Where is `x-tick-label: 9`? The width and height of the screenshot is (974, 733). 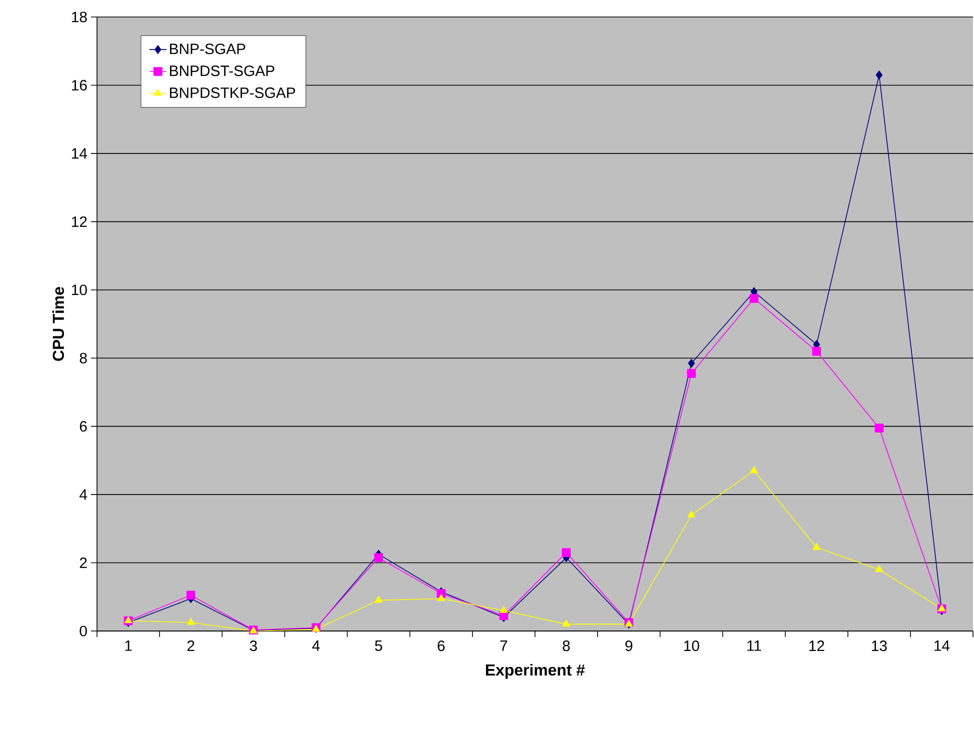 x-tick-label: 9 is located at coordinates (628, 646).